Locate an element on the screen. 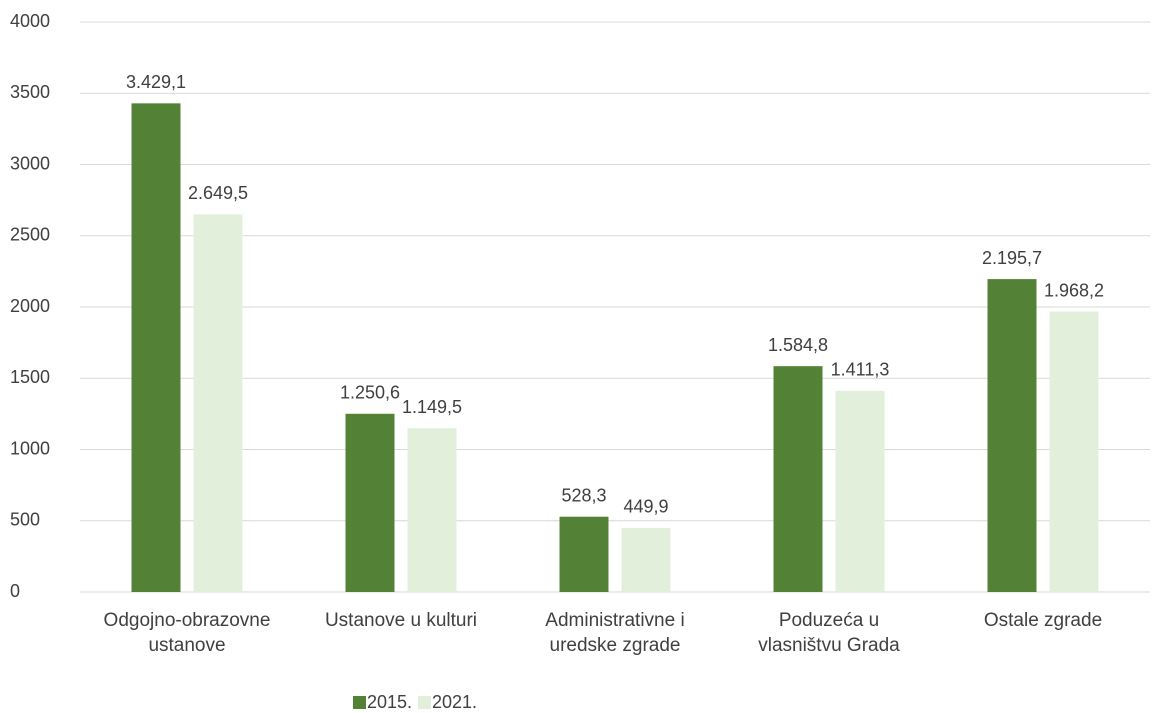 The height and width of the screenshot is (713, 1160). legend-label: 2021. is located at coordinates (454, 702).